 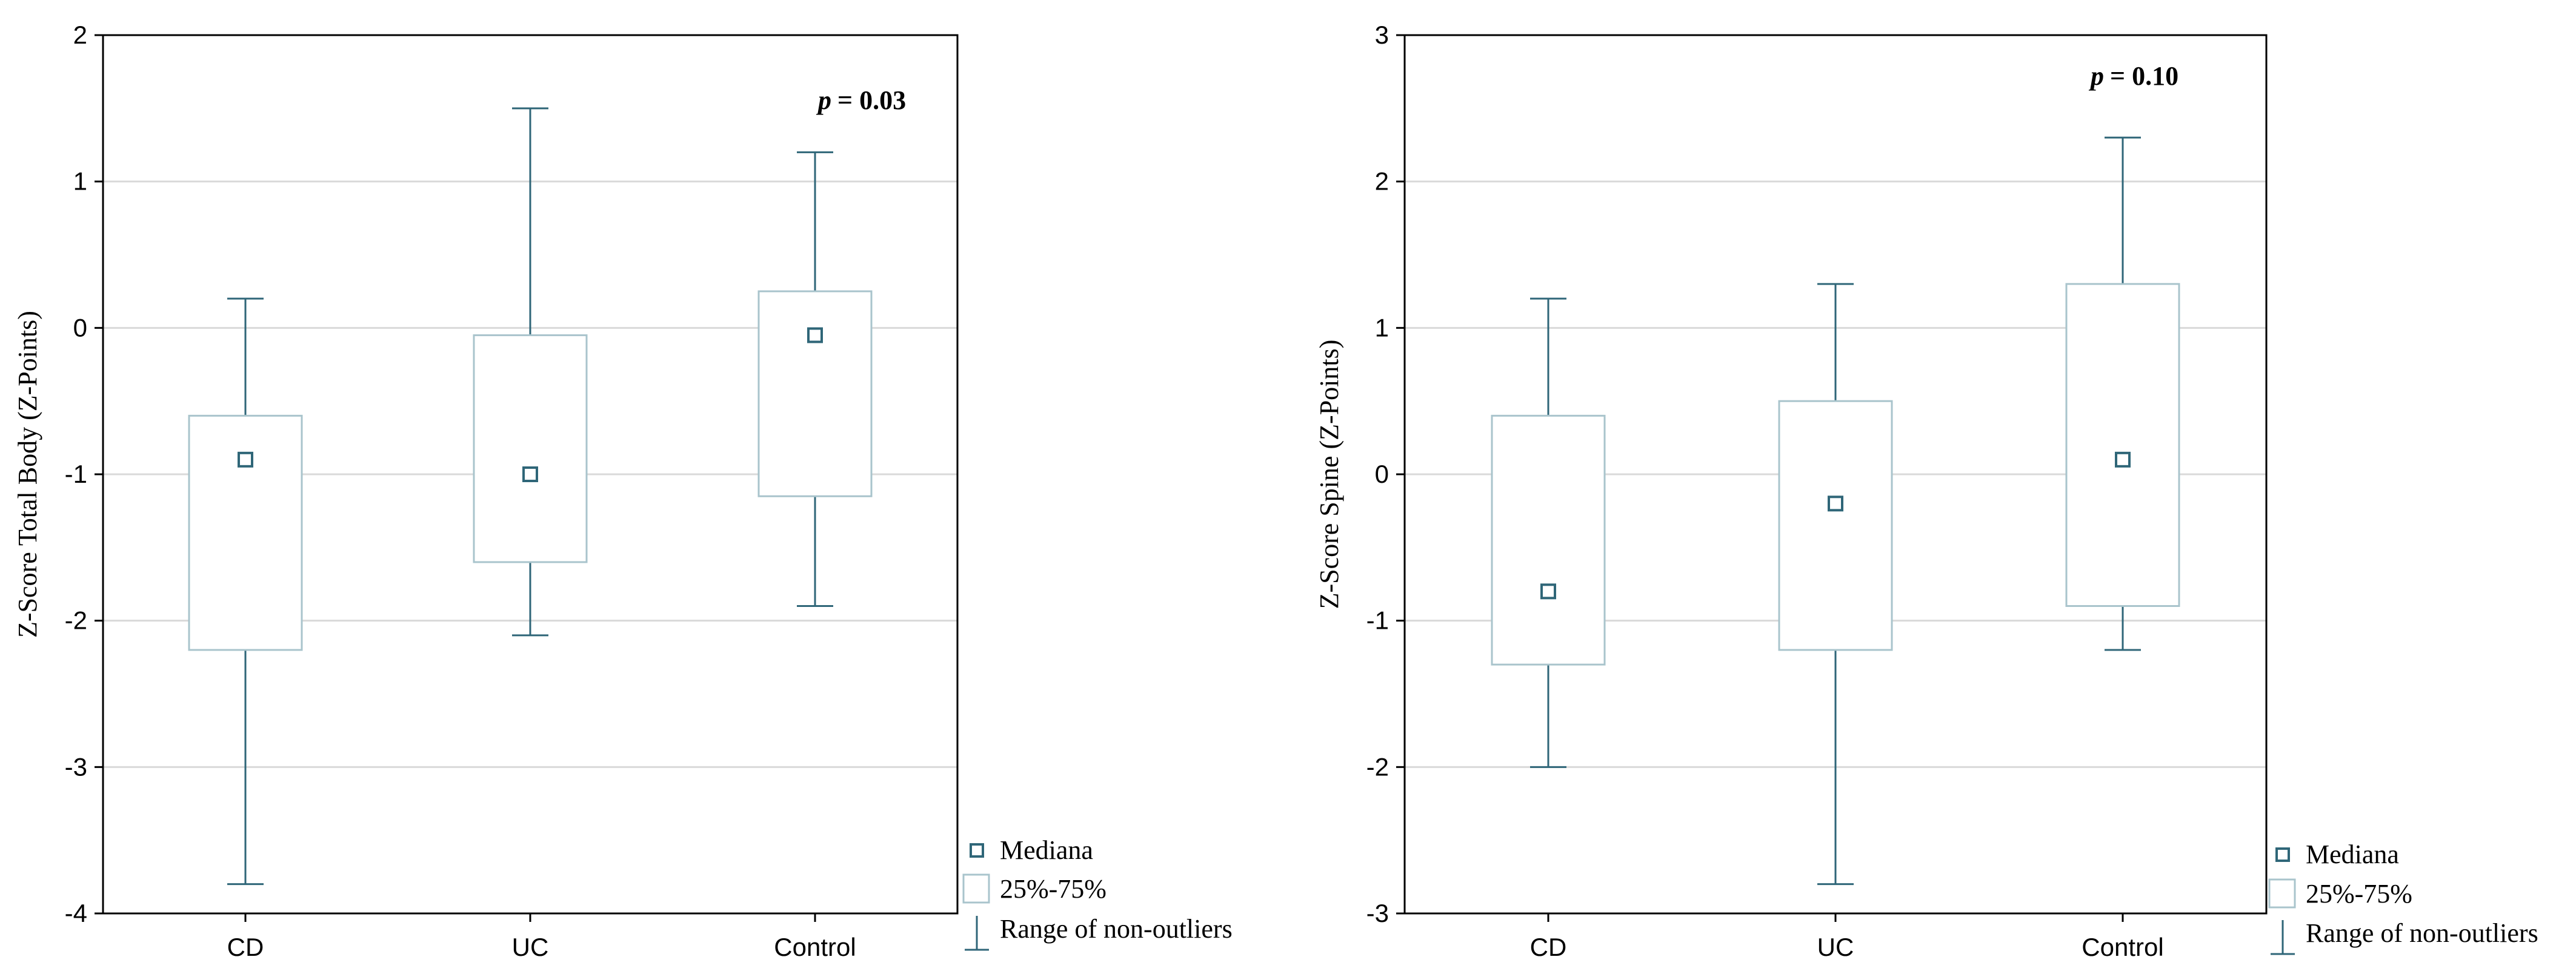 What do you see at coordinates (2144, 76) in the screenshot?
I see `p-value-number: = 0.10` at bounding box center [2144, 76].